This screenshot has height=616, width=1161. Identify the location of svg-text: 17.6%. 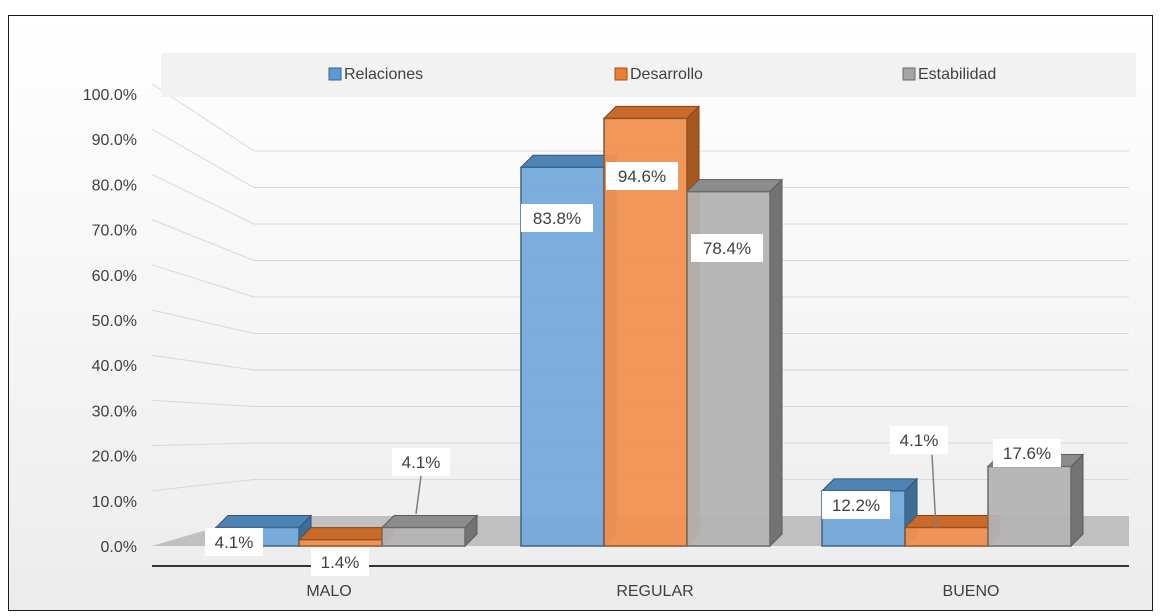
(1027, 453).